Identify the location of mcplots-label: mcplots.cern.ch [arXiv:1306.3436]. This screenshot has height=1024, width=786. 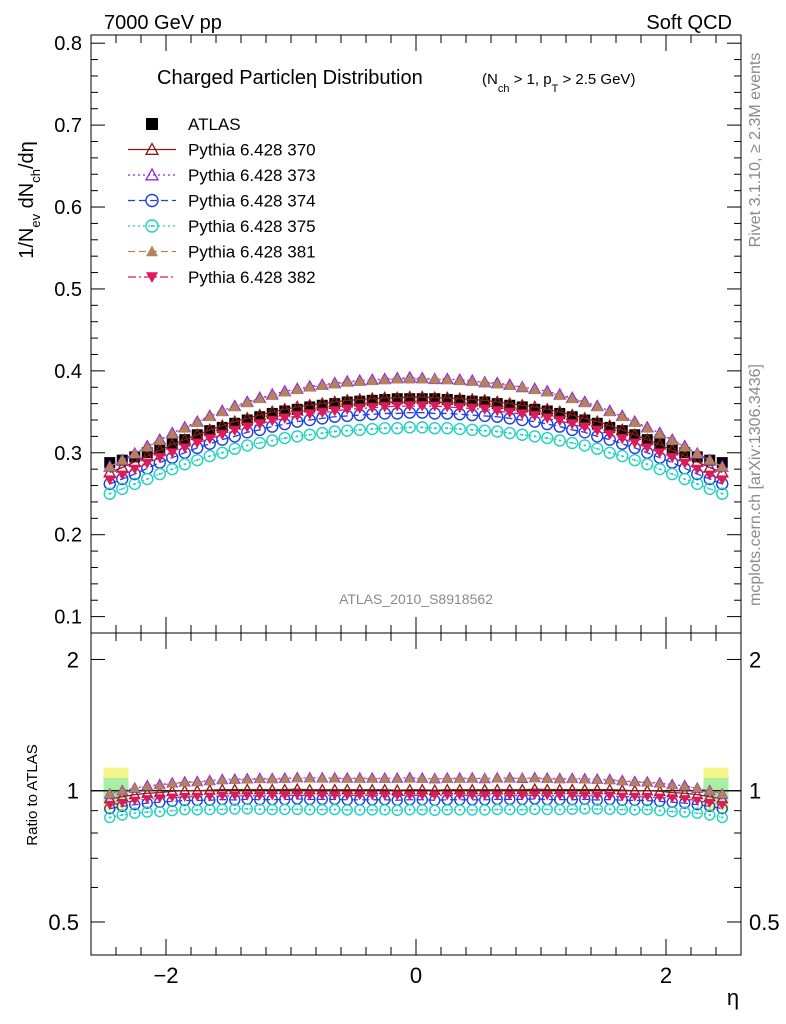
(755, 485).